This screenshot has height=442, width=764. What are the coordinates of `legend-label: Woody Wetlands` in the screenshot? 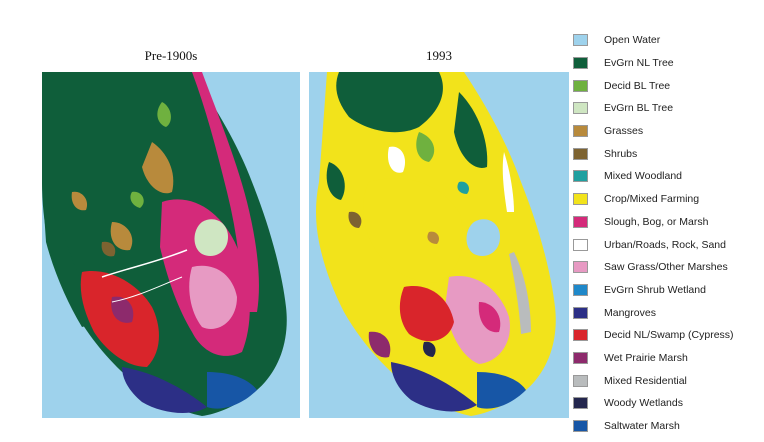 It's located at (643, 403).